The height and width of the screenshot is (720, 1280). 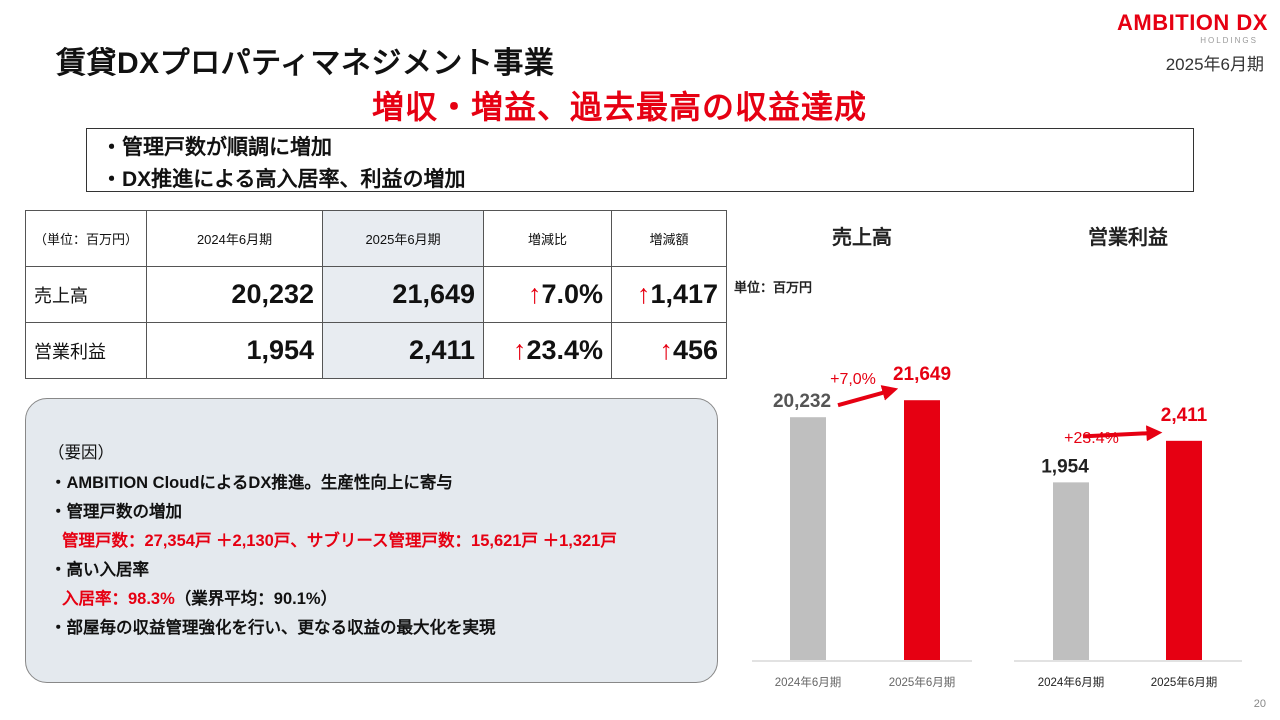 I want to click on key-points-box: ・管理戸数が順調に増加 ・DX推進による高入居率、利益の増加, so click(x=640, y=160).